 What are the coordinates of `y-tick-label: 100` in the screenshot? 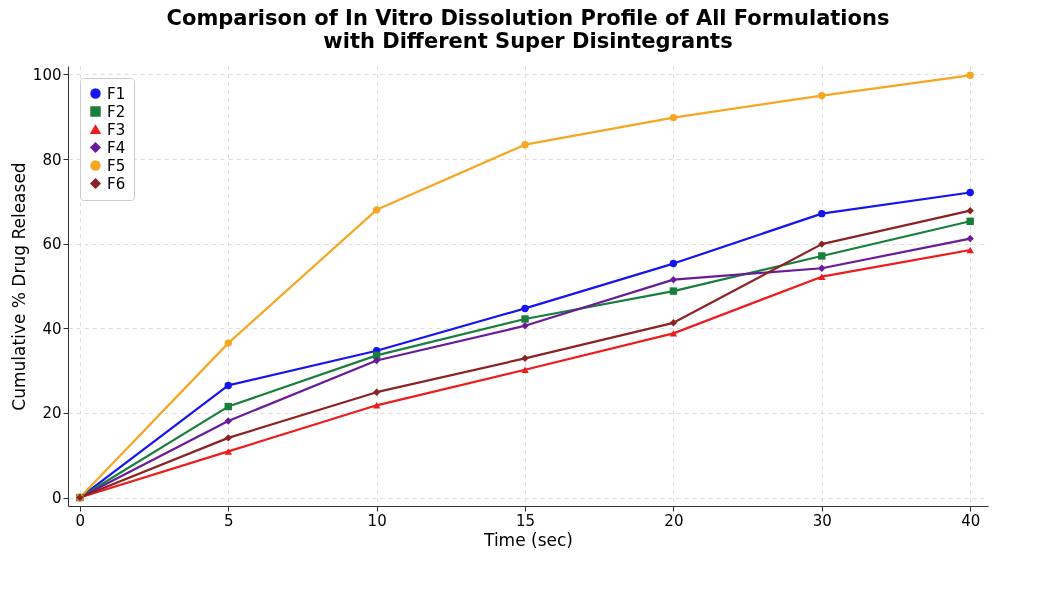 It's located at (47, 74).